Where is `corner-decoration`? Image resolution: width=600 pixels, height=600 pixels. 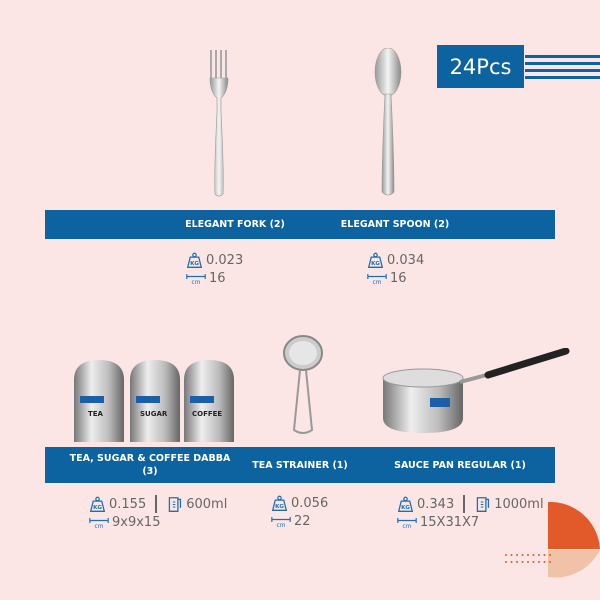 corner-decoration is located at coordinates (552, 539).